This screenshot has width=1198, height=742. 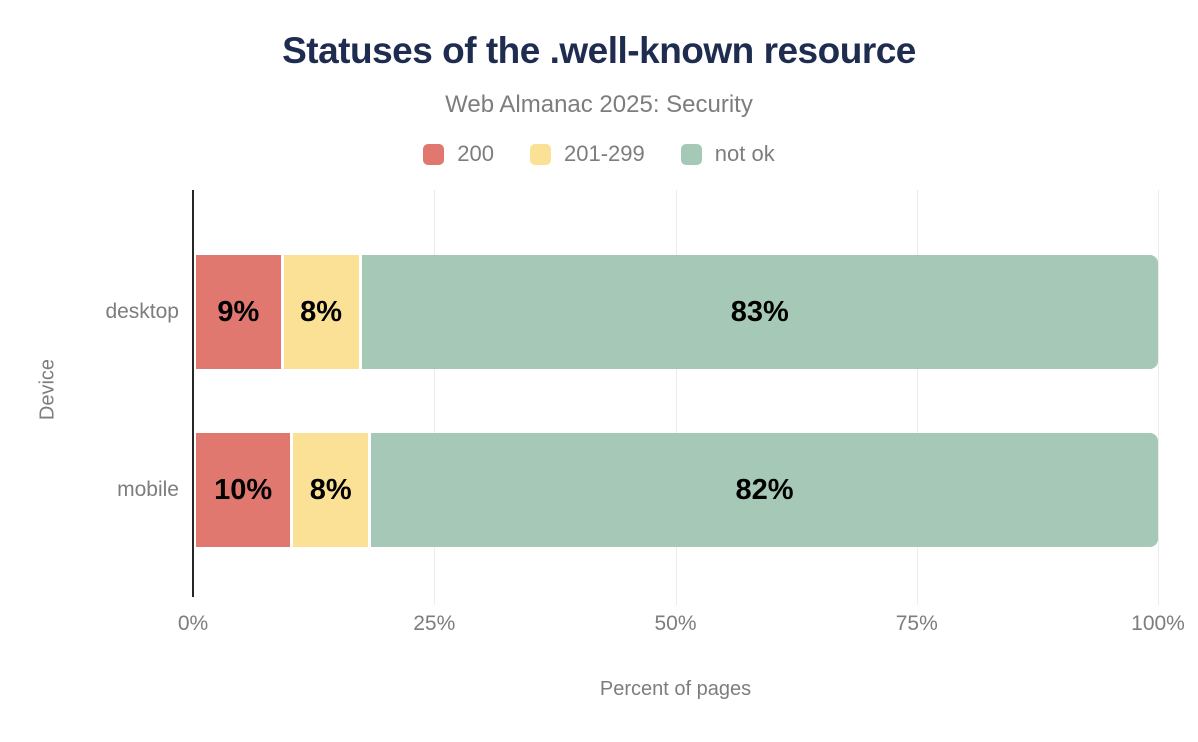 What do you see at coordinates (744, 153) in the screenshot?
I see `legend-item-label: not ok` at bounding box center [744, 153].